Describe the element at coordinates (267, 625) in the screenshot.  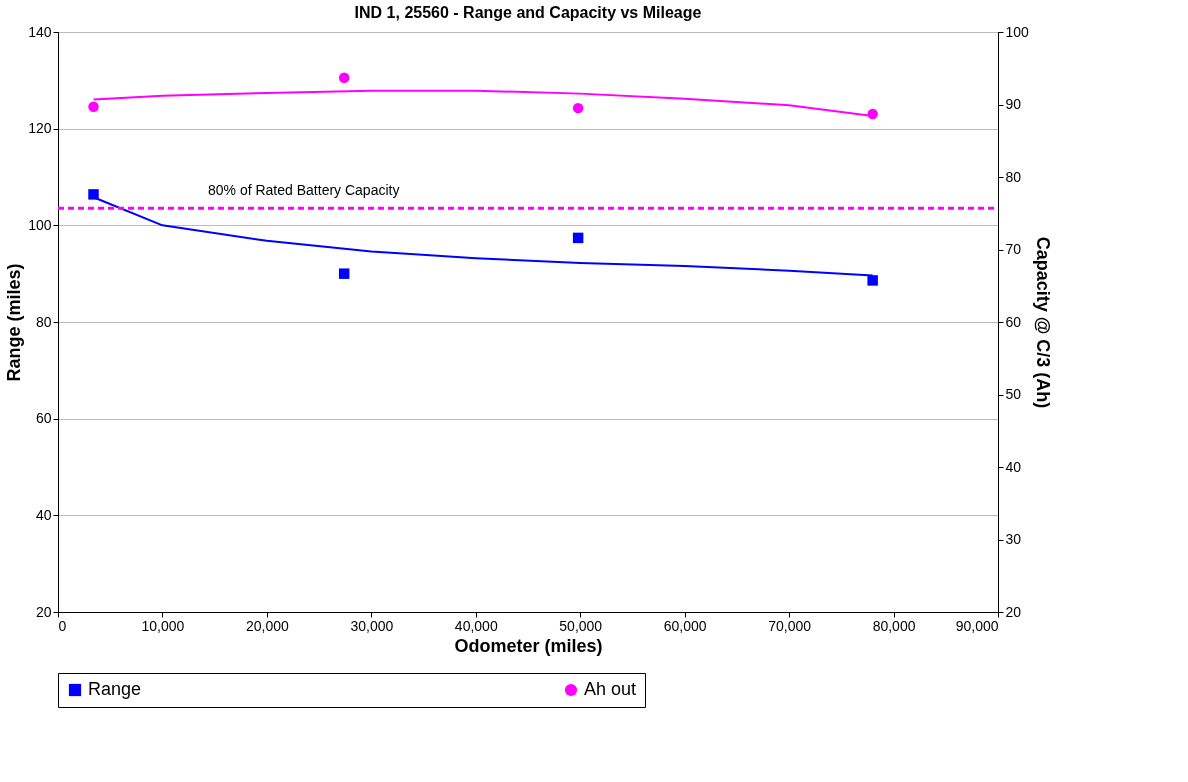
I see `x-tick-label: 20,000` at that location.